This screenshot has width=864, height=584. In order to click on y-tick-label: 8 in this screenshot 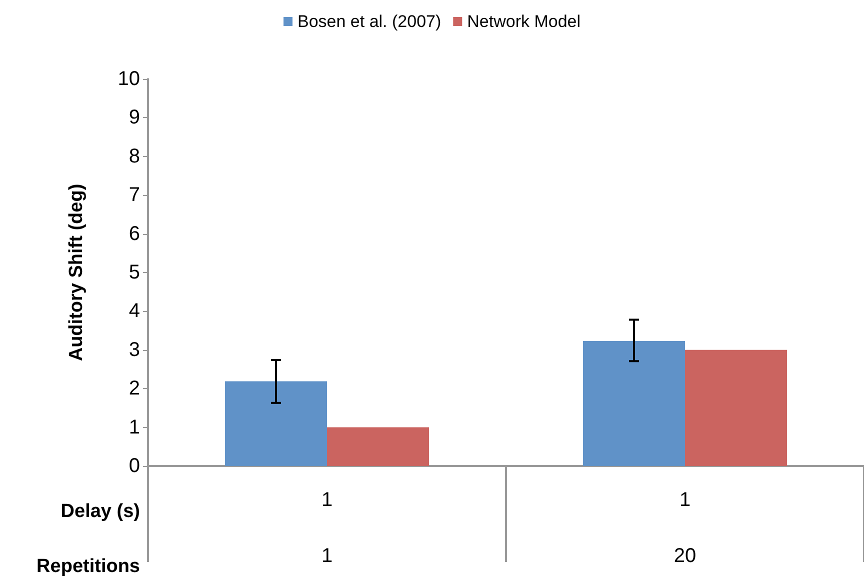, I will do `click(134, 156)`.